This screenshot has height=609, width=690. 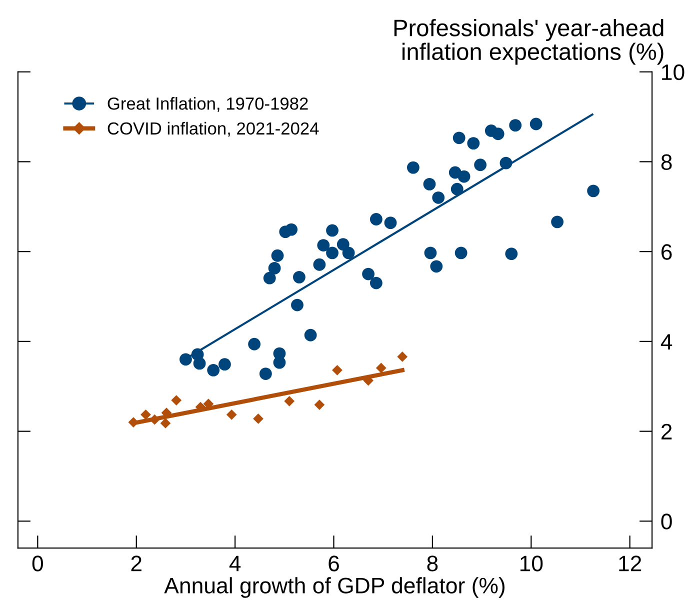 What do you see at coordinates (673, 72) in the screenshot?
I see `y-tick-label: 10` at bounding box center [673, 72].